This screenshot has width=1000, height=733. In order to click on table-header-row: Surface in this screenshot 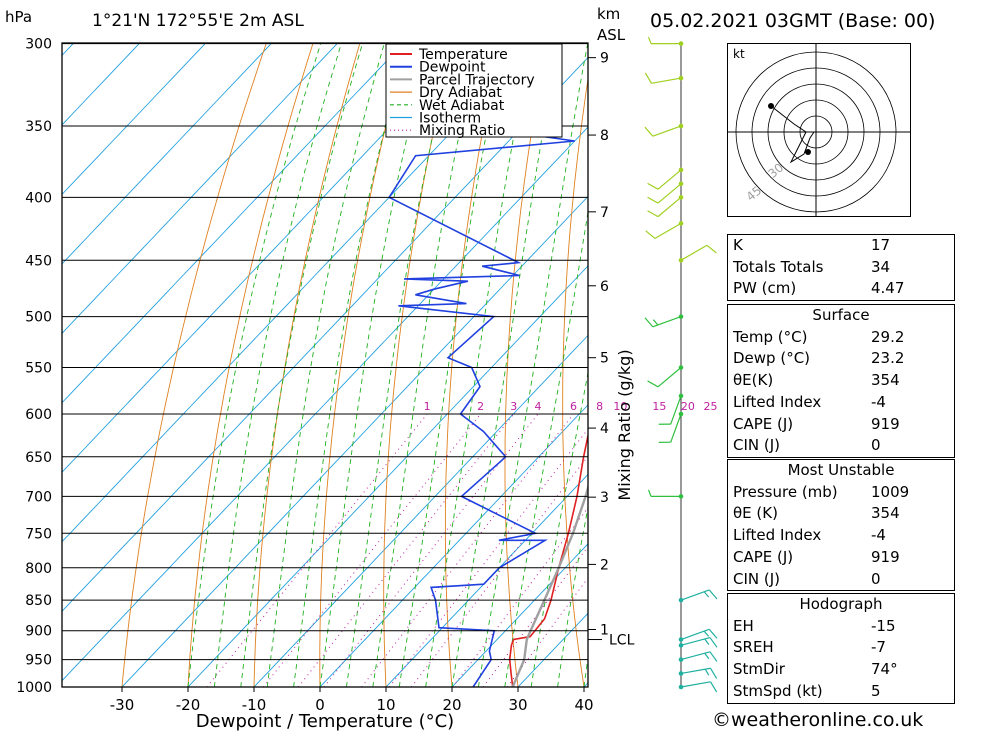, I will do `click(841, 316)`.